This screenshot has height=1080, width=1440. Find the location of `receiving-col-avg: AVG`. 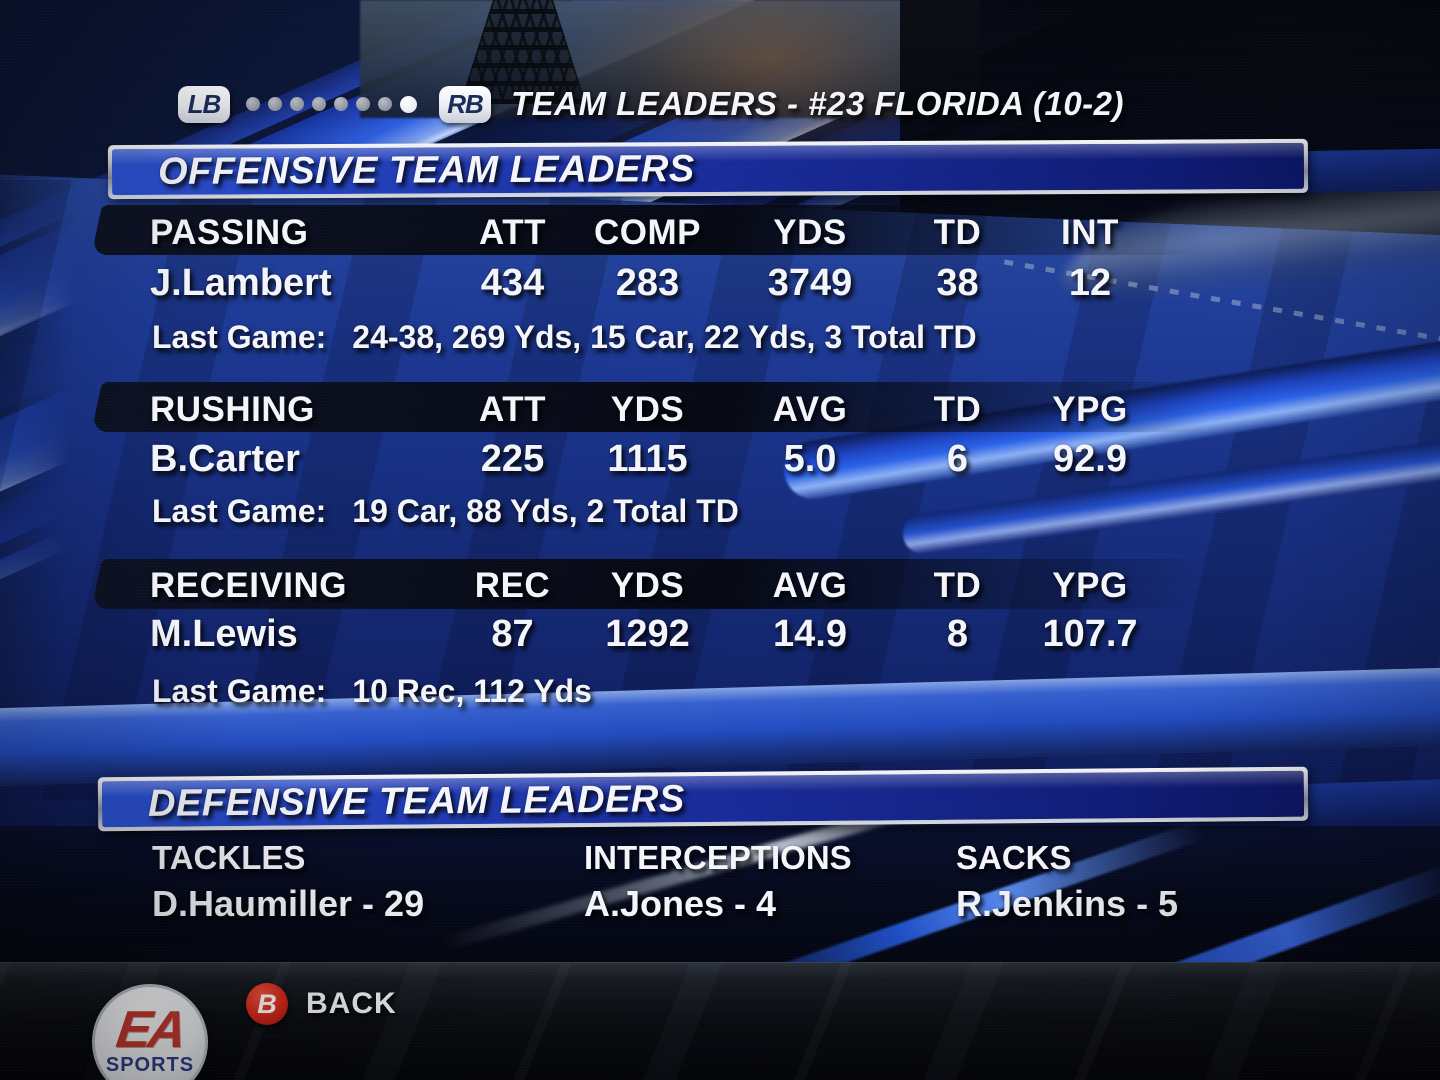

receiving-col-avg: AVG is located at coordinates (810, 585).